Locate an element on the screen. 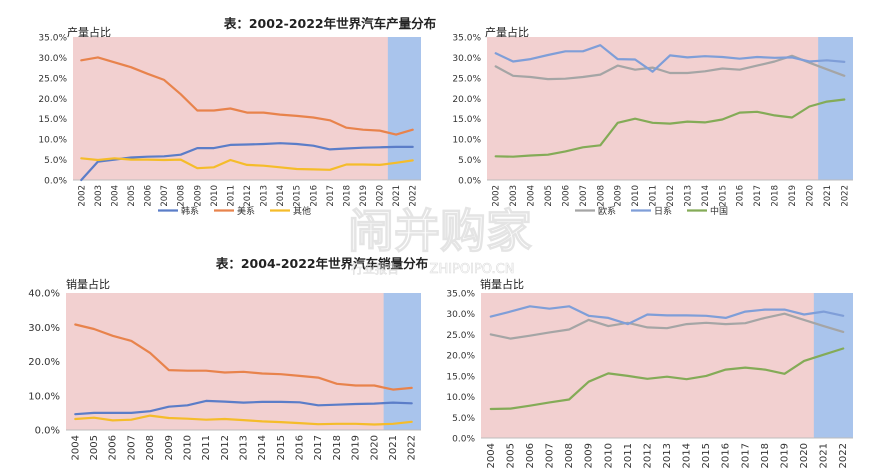  legend-item-japan: 日系 is located at coordinates (651, 211).